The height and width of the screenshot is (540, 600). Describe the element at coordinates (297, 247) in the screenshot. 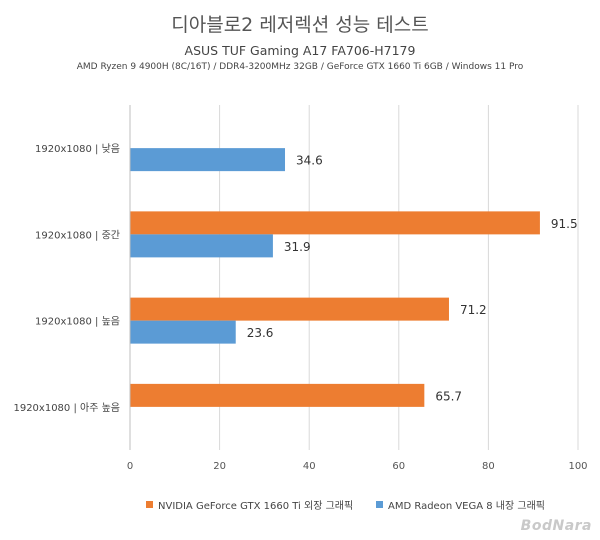

I see `data-label-amd-1: 31.9` at that location.